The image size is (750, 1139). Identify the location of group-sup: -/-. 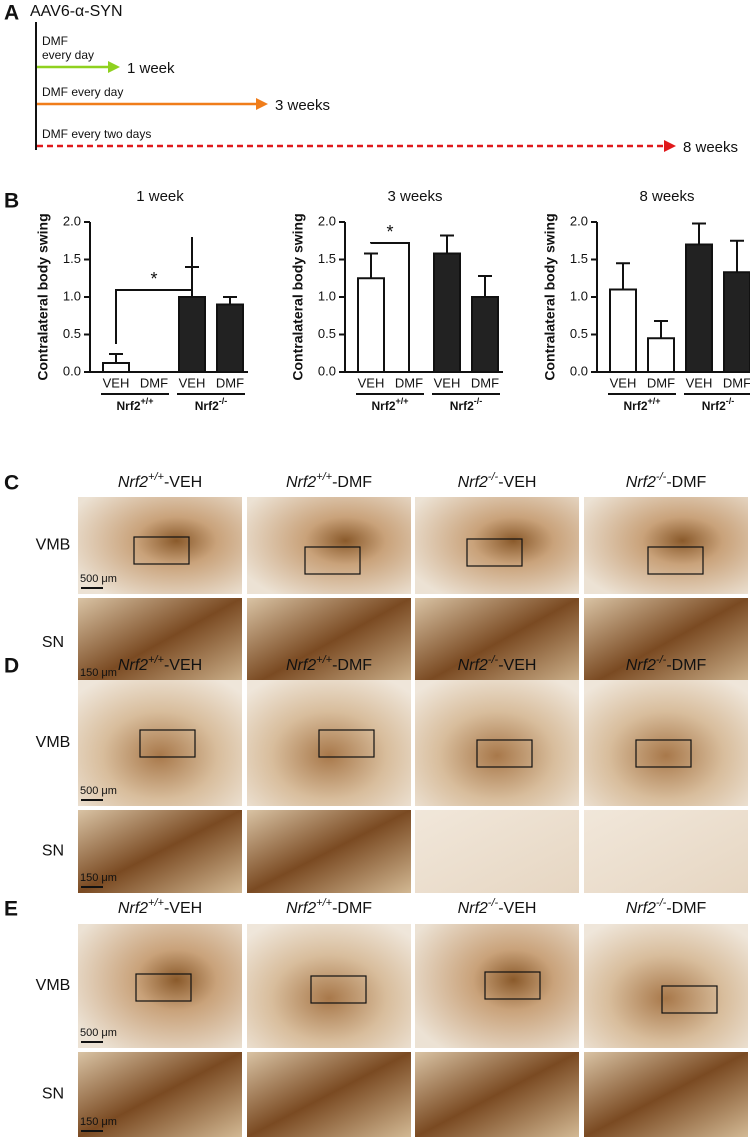
(223, 401).